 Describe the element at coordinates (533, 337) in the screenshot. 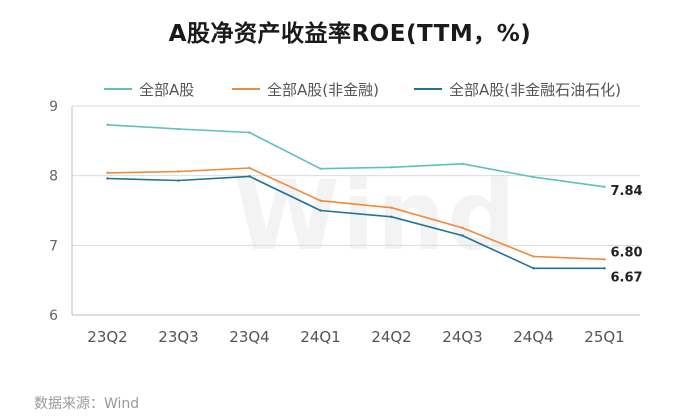

I see `x-tick-label: 24Q4` at that location.